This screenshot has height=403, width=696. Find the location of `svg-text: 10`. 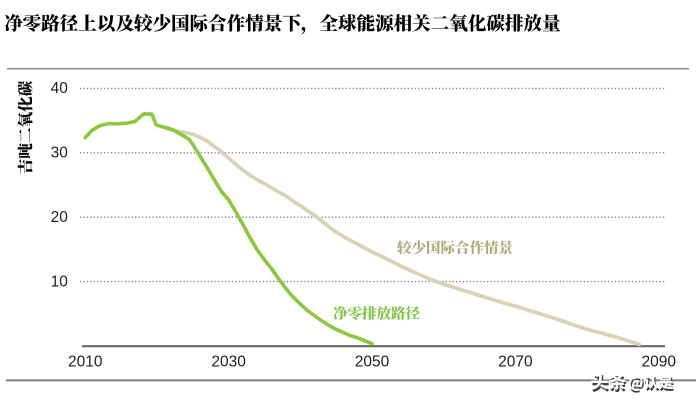

svg-text: 10 is located at coordinates (60, 281).